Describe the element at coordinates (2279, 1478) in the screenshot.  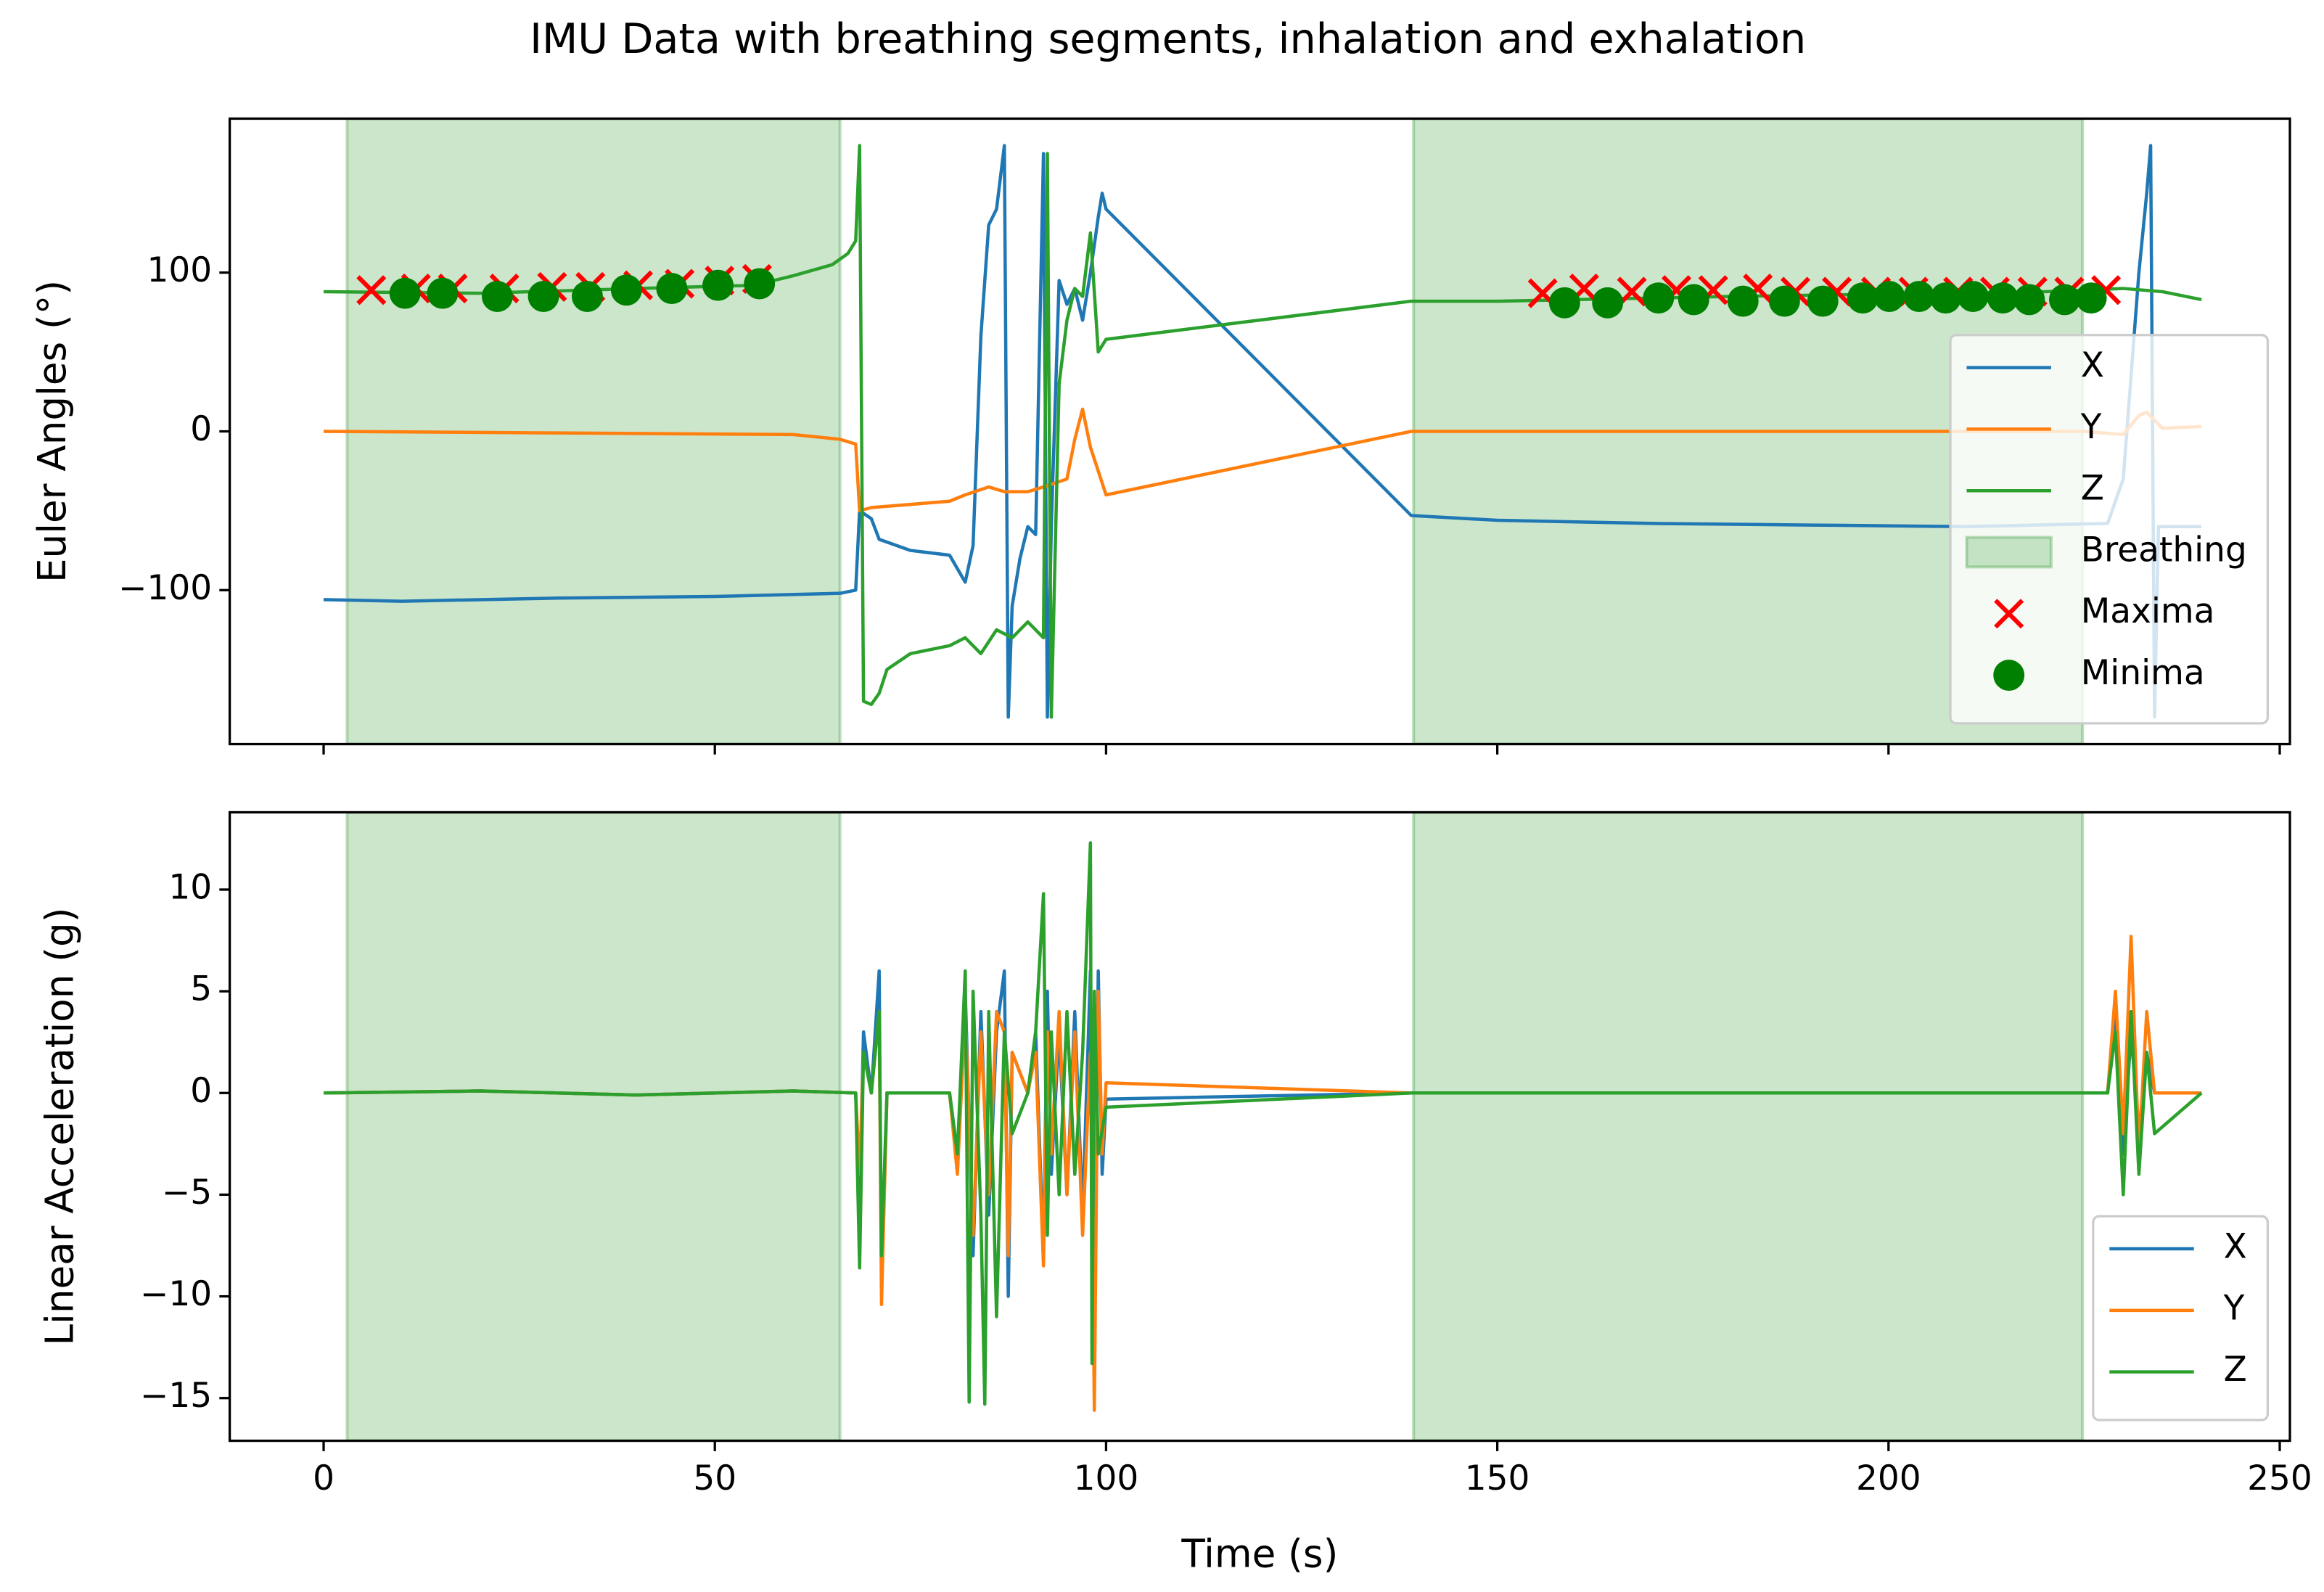
I see `x-tick-label: 250` at that location.